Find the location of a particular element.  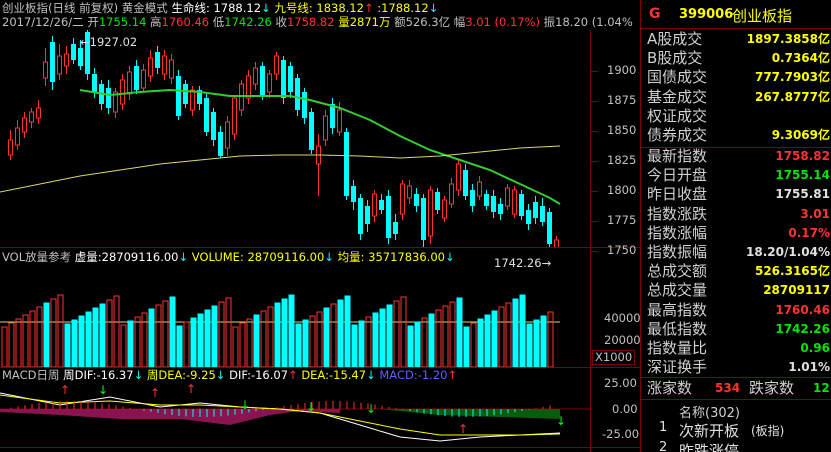

stat-value: 1755.14 is located at coordinates (802, 175).